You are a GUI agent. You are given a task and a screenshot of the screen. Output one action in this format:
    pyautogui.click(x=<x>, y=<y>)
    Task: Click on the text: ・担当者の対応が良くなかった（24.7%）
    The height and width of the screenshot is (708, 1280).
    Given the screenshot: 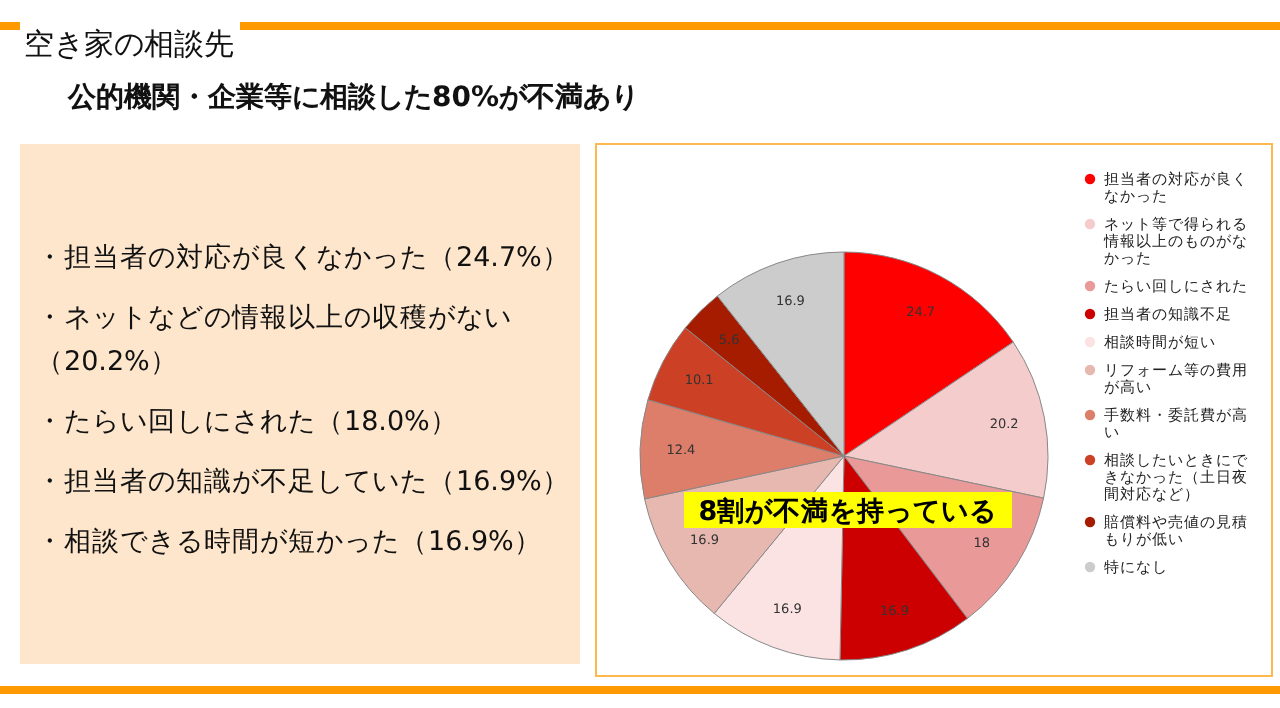 What is the action you would take?
    pyautogui.click(x=303, y=258)
    